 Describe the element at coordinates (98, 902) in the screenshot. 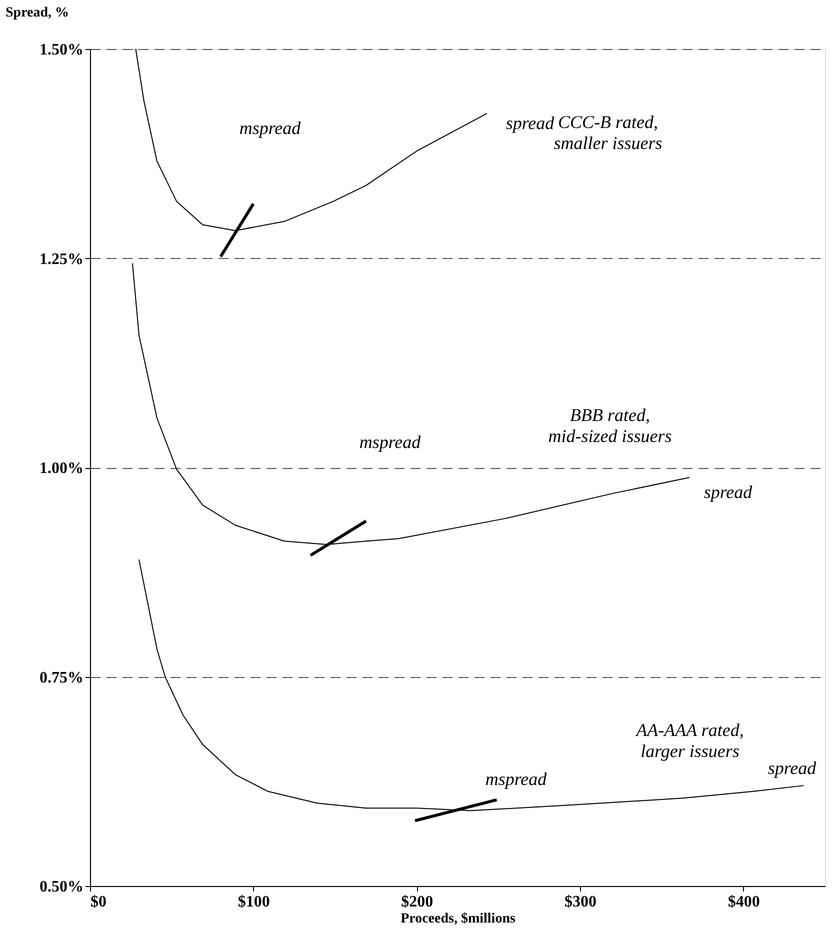

I see `x-tick-label: $0` at that location.